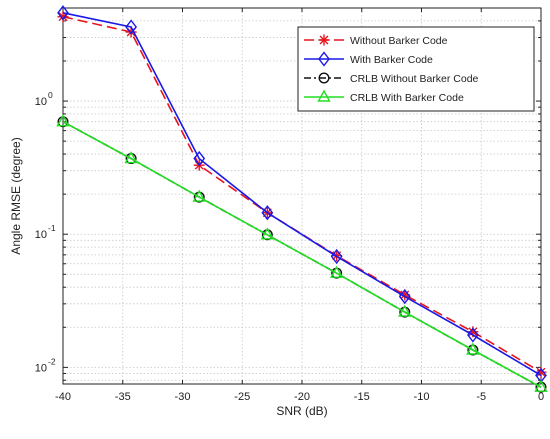 Image resolution: width=550 pixels, height=439 pixels. I want to click on legend-label: Without Barker Code, so click(399, 41).